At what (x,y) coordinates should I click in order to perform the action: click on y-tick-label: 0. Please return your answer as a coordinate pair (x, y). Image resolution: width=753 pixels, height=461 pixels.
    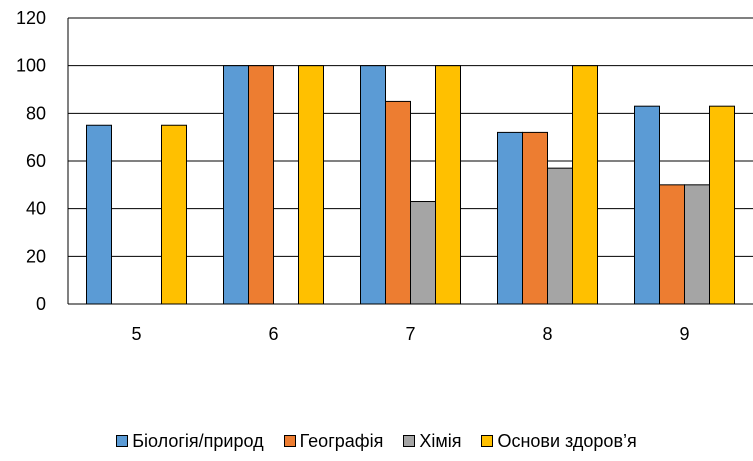
    Looking at the image, I should click on (41, 304).